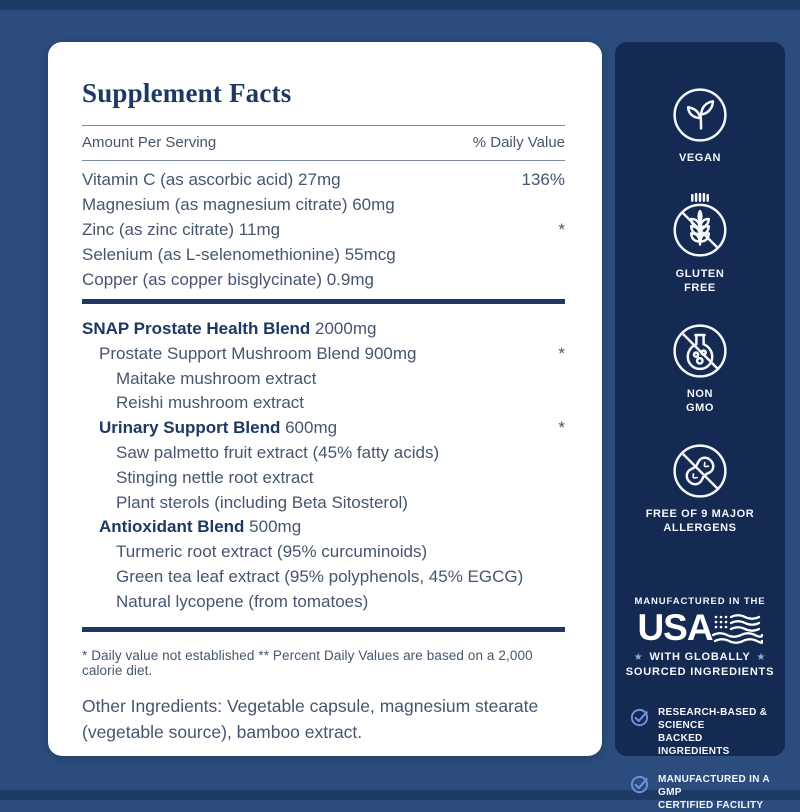 This screenshot has height=812, width=800. What do you see at coordinates (713, 719) in the screenshot?
I see `certification-label: RESEARCH-BASED & SCIENCE` at bounding box center [713, 719].